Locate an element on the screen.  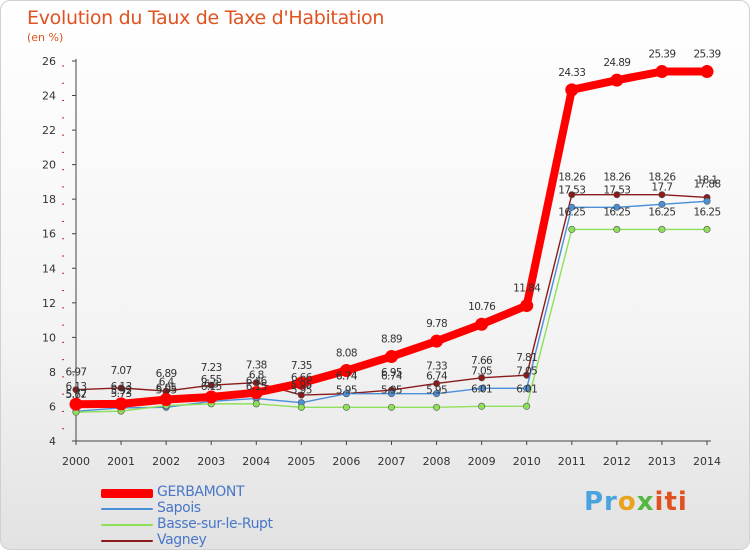
data-label: 6.66 is located at coordinates (302, 378).